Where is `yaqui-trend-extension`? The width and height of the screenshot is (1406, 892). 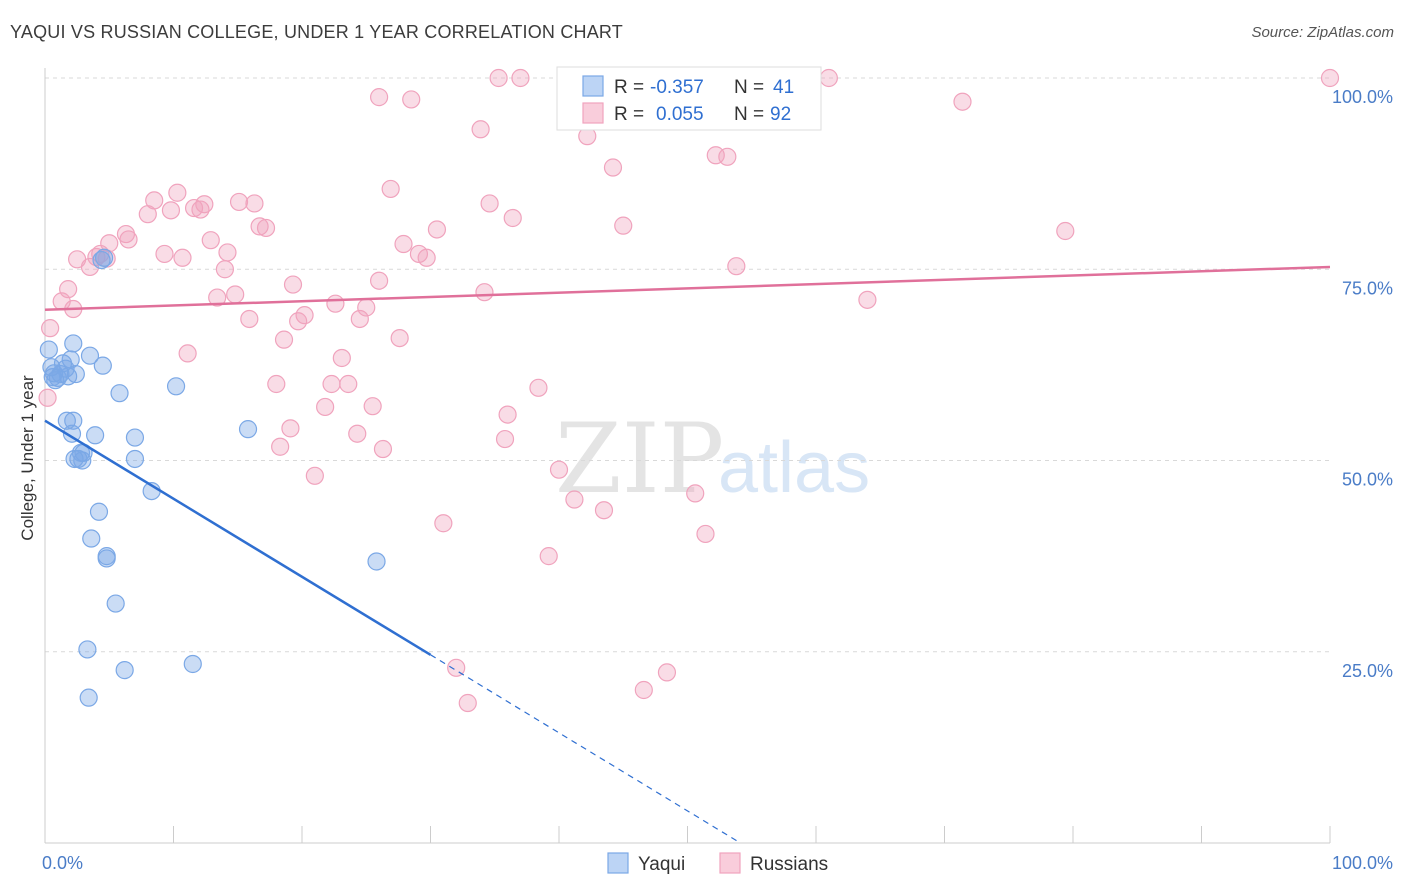
yaqui-trend-extension is located at coordinates (585, 748).